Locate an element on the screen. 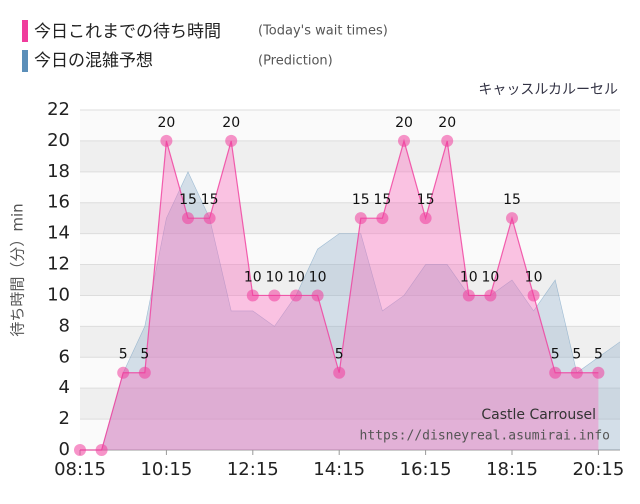 The image size is (640, 504). watermark: Castle Carrousel is located at coordinates (538, 415).